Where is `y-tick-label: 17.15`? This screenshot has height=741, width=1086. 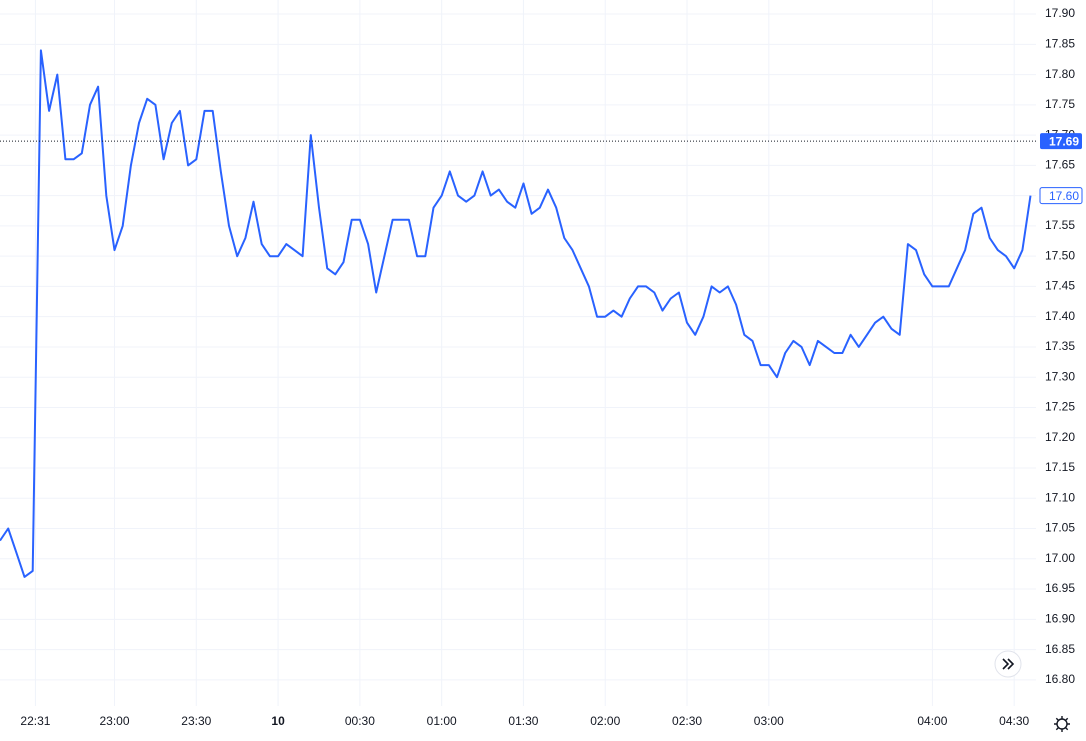 y-tick-label: 17.15 is located at coordinates (1060, 467).